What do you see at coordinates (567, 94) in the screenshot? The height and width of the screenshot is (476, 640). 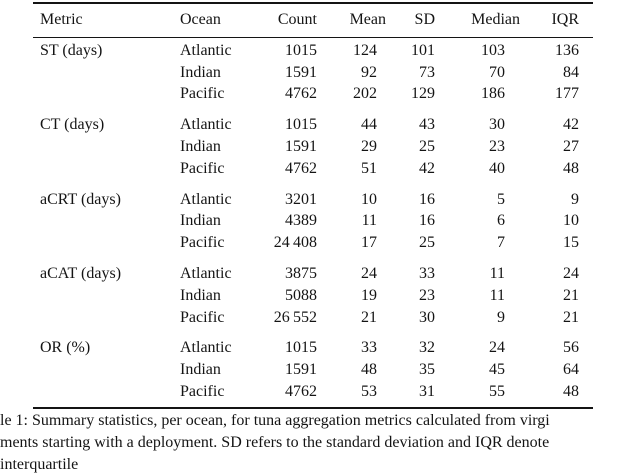 I see `cell-iqr: 177` at bounding box center [567, 94].